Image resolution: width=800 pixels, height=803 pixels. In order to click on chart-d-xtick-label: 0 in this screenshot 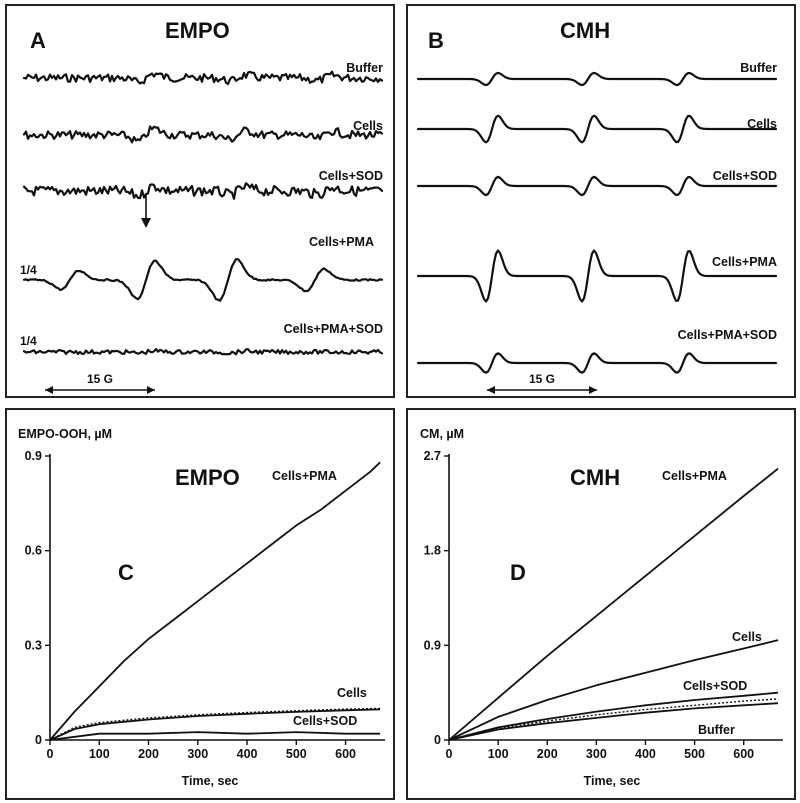, I will do `click(449, 754)`.